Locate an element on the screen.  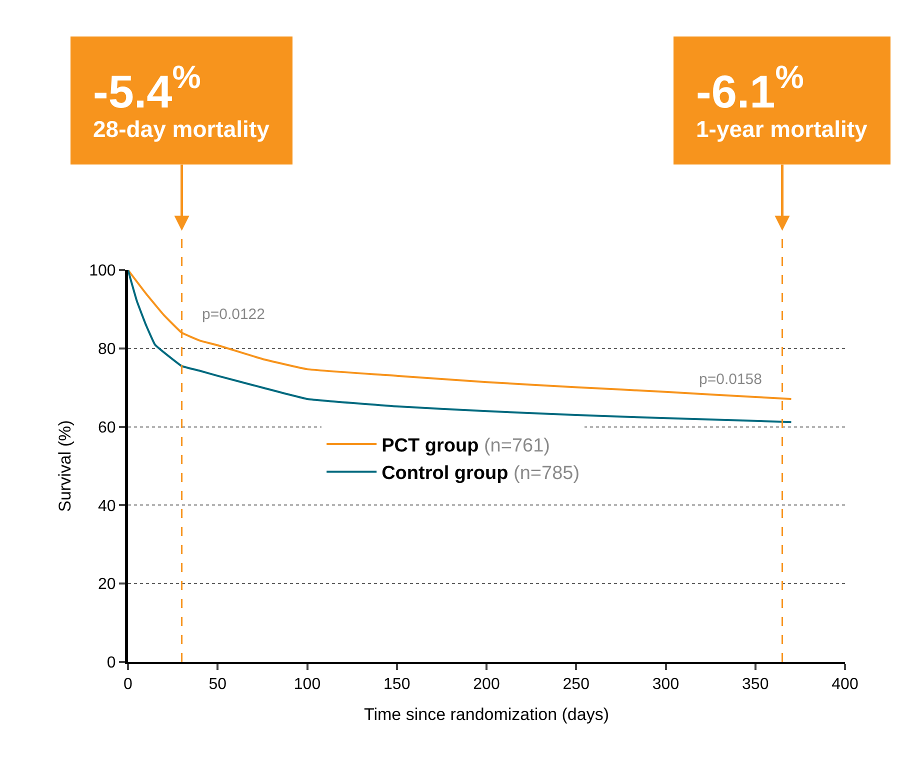
ref-line-label: -6.1$^{%}$ 1-year mortality is located at coordinates (782, 100).